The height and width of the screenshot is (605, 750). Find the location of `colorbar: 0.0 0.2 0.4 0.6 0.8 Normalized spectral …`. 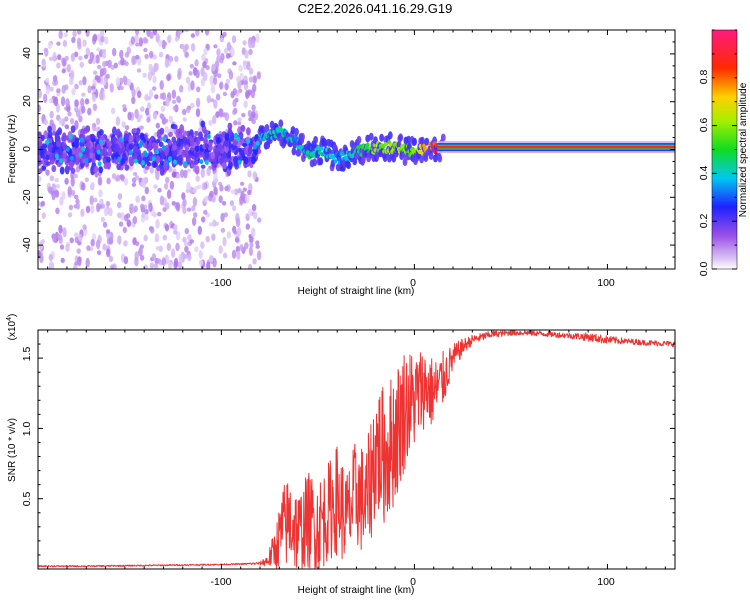

colorbar: 0.0 0.2 0.4 0.6 0.8 Normalized spectral … is located at coordinates (723, 153).